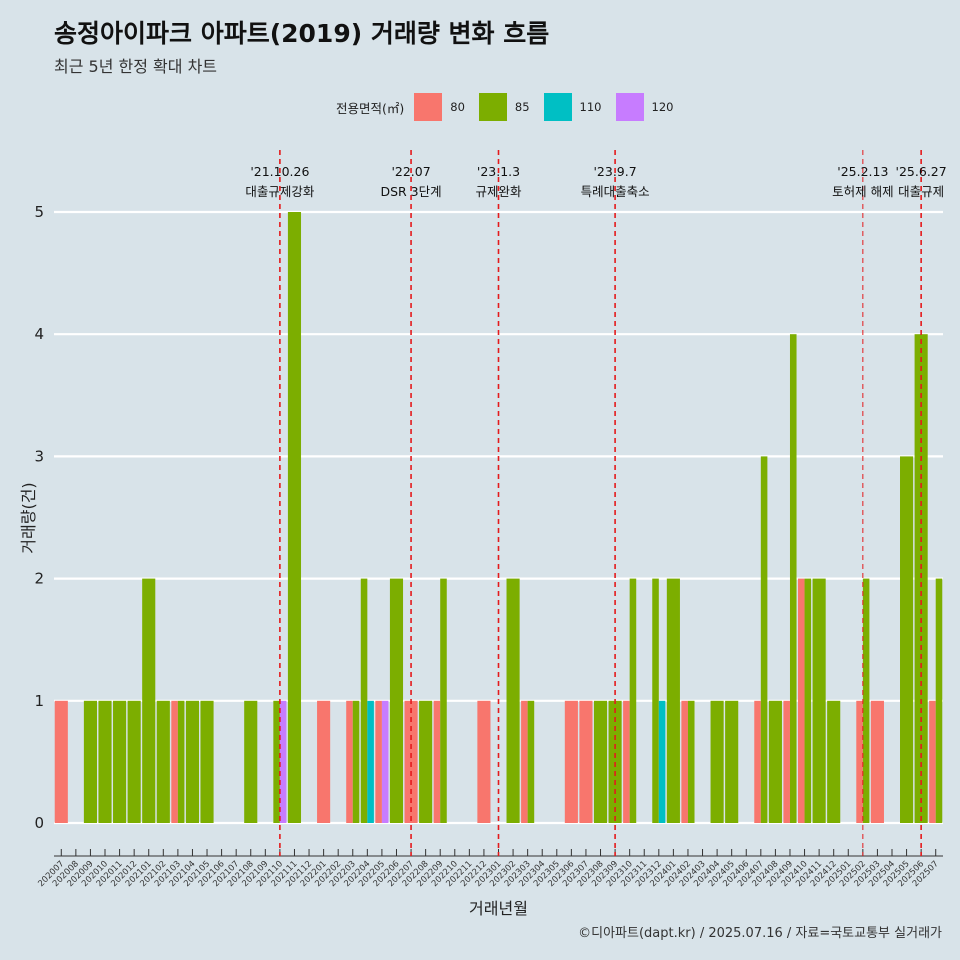 This screenshot has height=960, width=960. What do you see at coordinates (457, 107) in the screenshot?
I see `legend-label-80: 80` at bounding box center [457, 107].